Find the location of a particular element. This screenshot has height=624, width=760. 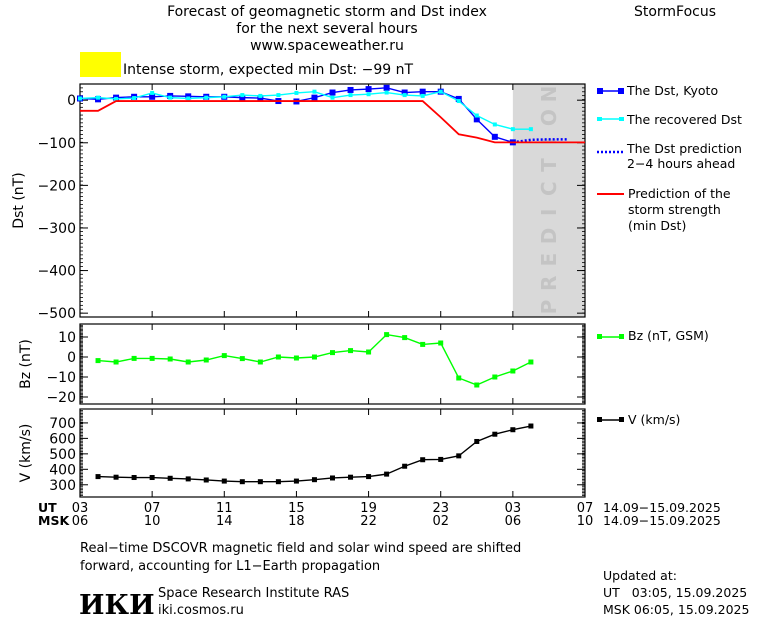

y-tick-label: −100 is located at coordinates (57, 144).